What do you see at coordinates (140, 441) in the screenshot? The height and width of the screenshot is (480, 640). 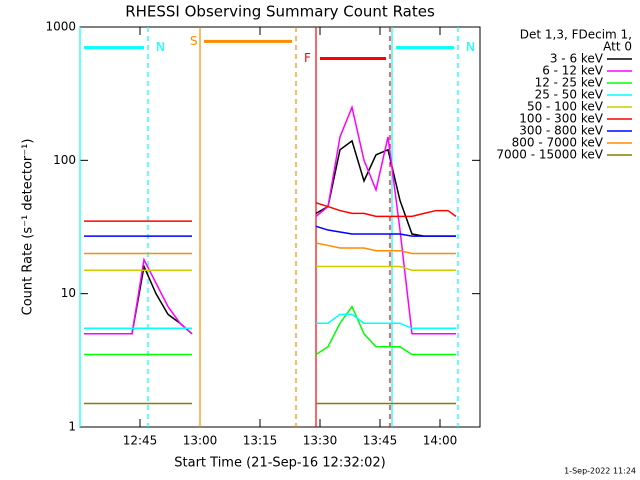 I see `x-tick-label: 12:45` at bounding box center [140, 441].